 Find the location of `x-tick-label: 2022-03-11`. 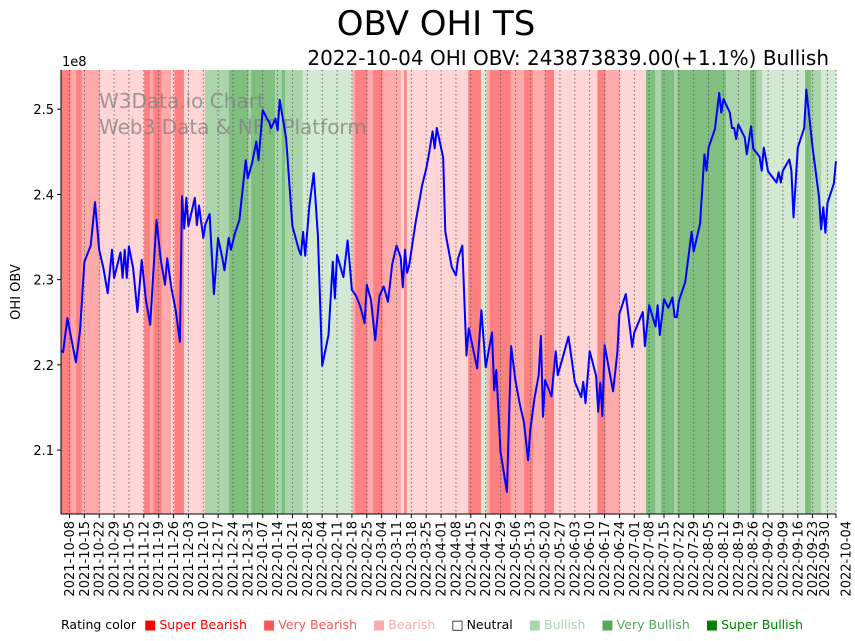

x-tick-label: 2022-03-11 is located at coordinates (397, 559).